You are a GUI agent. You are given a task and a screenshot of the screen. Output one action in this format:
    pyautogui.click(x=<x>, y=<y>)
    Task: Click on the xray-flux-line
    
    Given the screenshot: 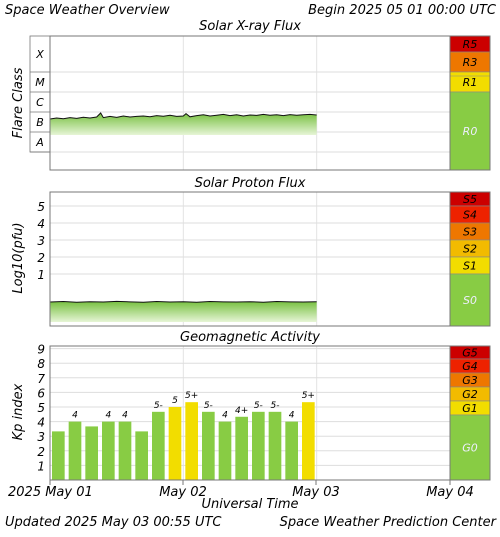 What is the action you would take?
    pyautogui.click(x=183, y=116)
    